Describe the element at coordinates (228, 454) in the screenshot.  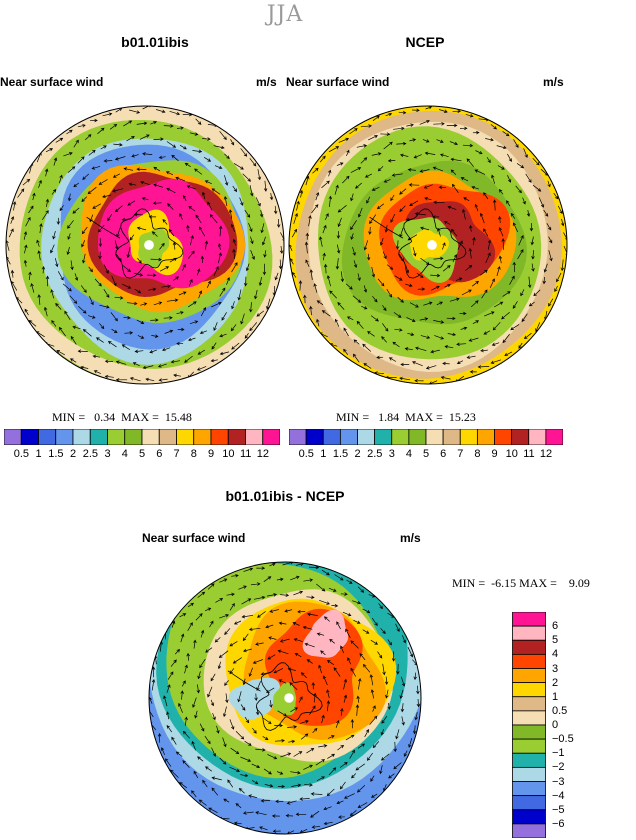
I see `panel1-colorbar-label: 10` at that location.